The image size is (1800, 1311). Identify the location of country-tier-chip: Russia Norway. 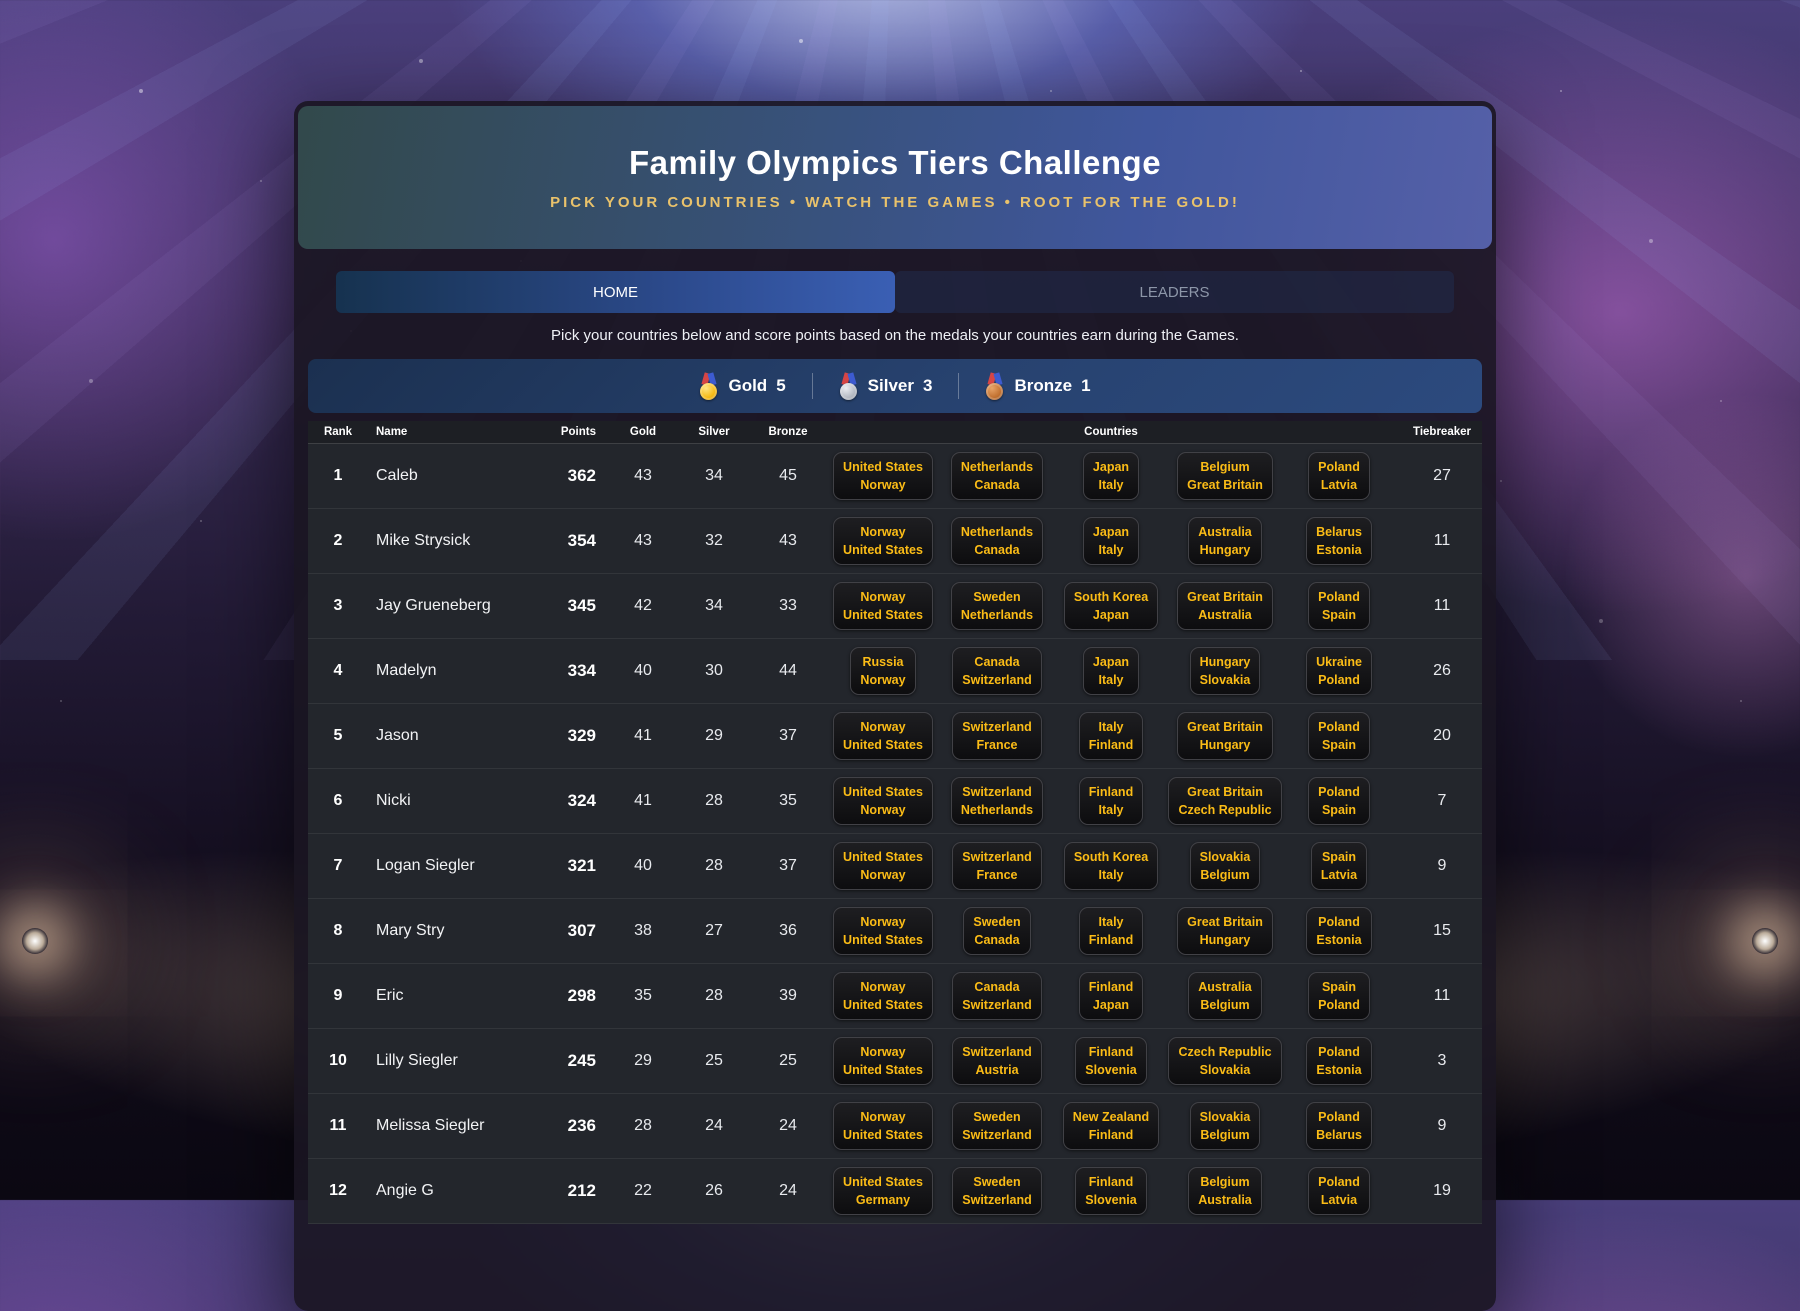
(883, 671).